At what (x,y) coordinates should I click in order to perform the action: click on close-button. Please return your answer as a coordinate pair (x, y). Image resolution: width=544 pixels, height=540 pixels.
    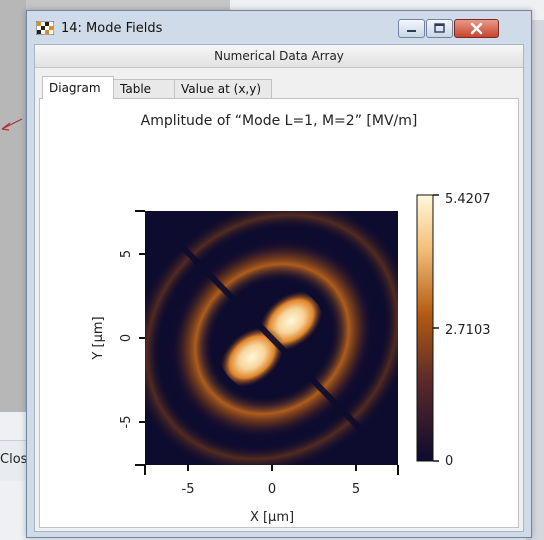
    Looking at the image, I should click on (476, 28).